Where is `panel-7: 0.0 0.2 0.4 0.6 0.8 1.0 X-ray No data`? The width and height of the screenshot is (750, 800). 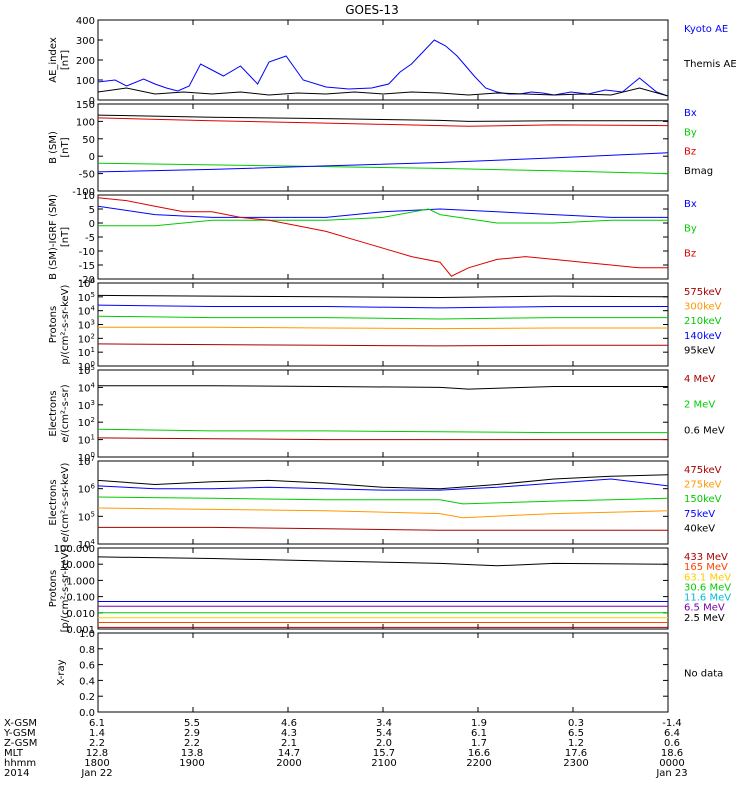
panel-7: 0.0 0.2 0.4 0.6 0.8 1.0 X-ray No data is located at coordinates (389, 674).